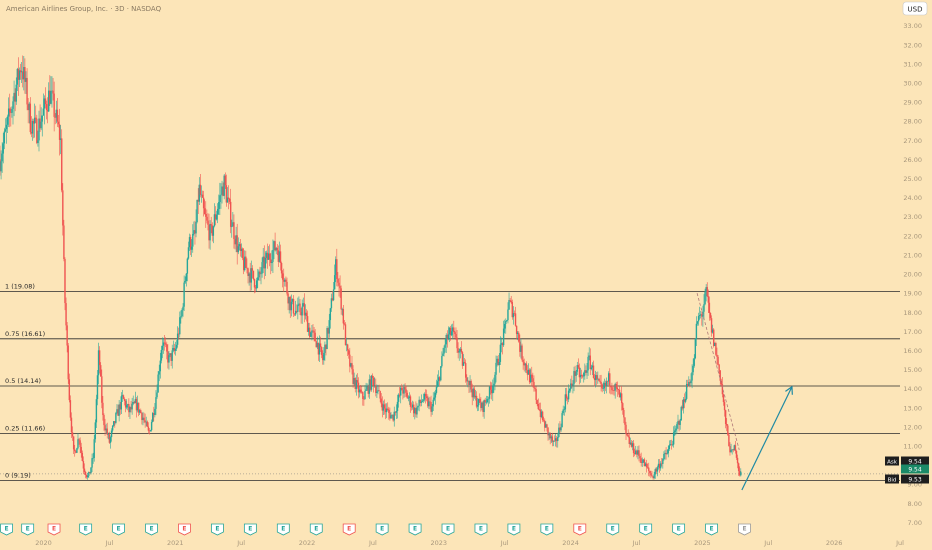  What do you see at coordinates (912, 389) in the screenshot?
I see `price-tick-label: 14.00` at bounding box center [912, 389].